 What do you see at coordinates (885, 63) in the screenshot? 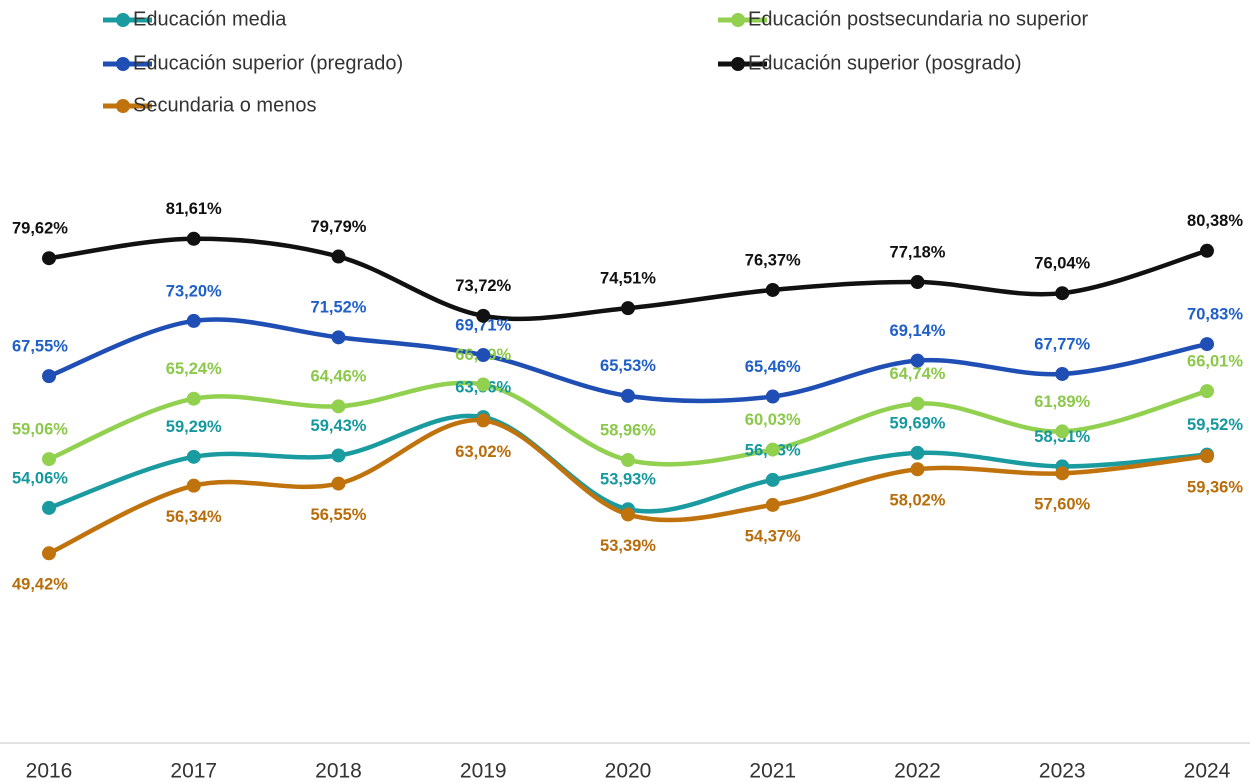
I see `legend-label: Educación superior (posgrado)` at bounding box center [885, 63].